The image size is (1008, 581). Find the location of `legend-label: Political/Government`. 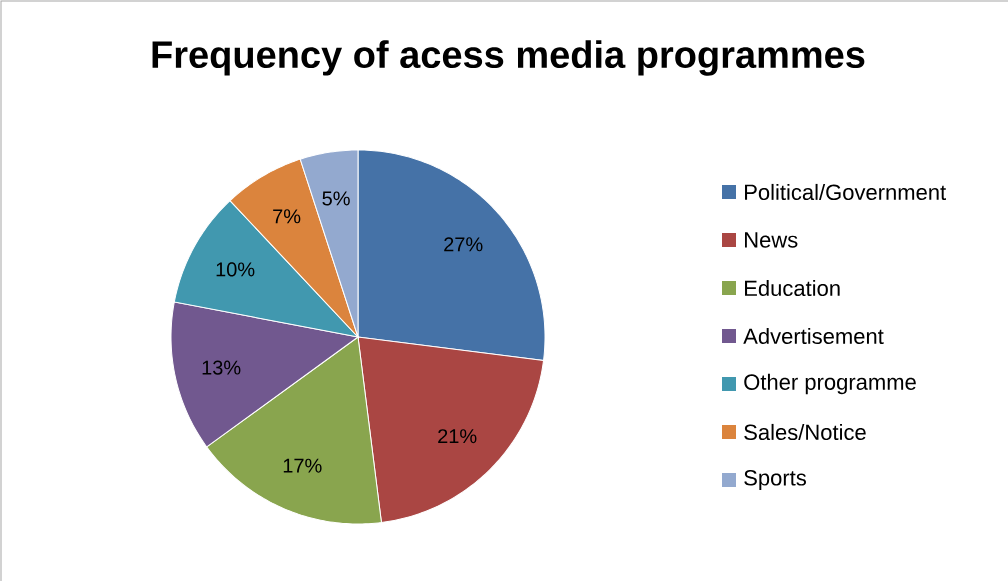

legend-label: Political/Government is located at coordinates (845, 192).